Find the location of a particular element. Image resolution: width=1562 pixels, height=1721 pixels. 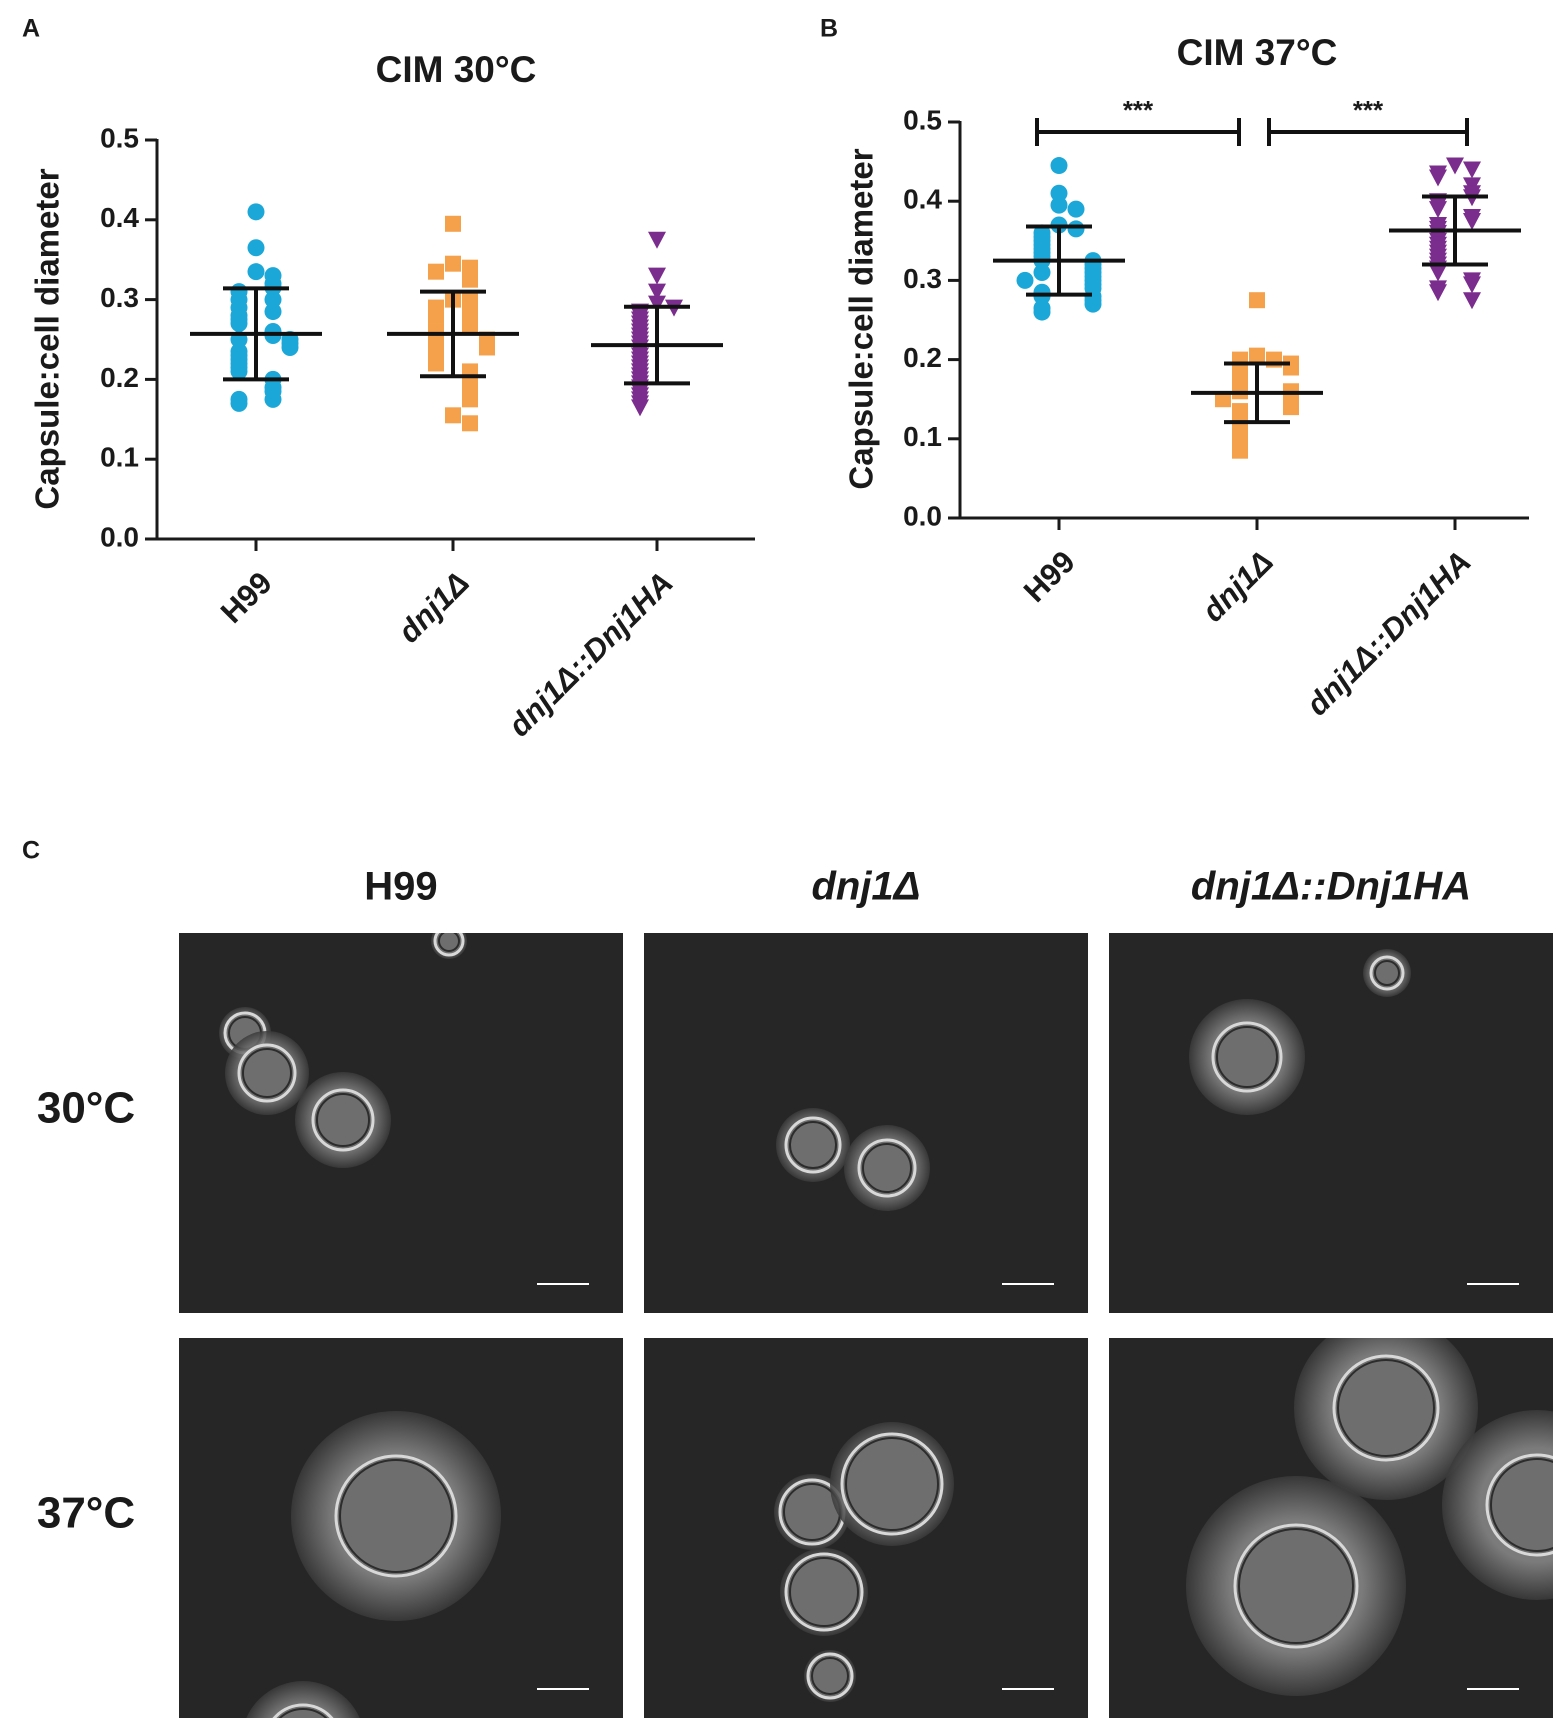

chart-title: CIM 30°C is located at coordinates (456, 69).